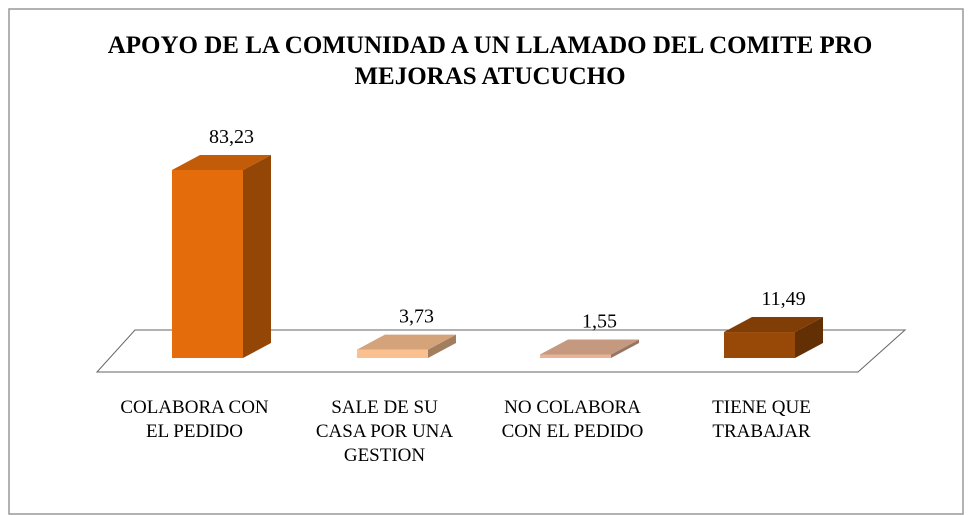  I want to click on category-label: TIENE QUE TRABAJAR, so click(761, 419).